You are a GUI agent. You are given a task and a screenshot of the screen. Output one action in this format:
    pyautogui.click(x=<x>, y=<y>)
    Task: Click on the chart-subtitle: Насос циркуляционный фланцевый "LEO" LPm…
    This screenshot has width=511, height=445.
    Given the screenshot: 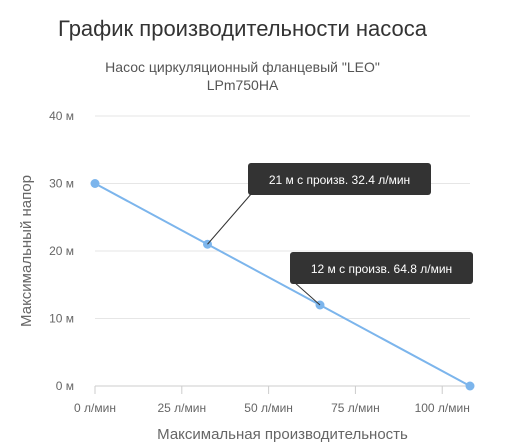 What is the action you would take?
    pyautogui.click(x=242, y=76)
    